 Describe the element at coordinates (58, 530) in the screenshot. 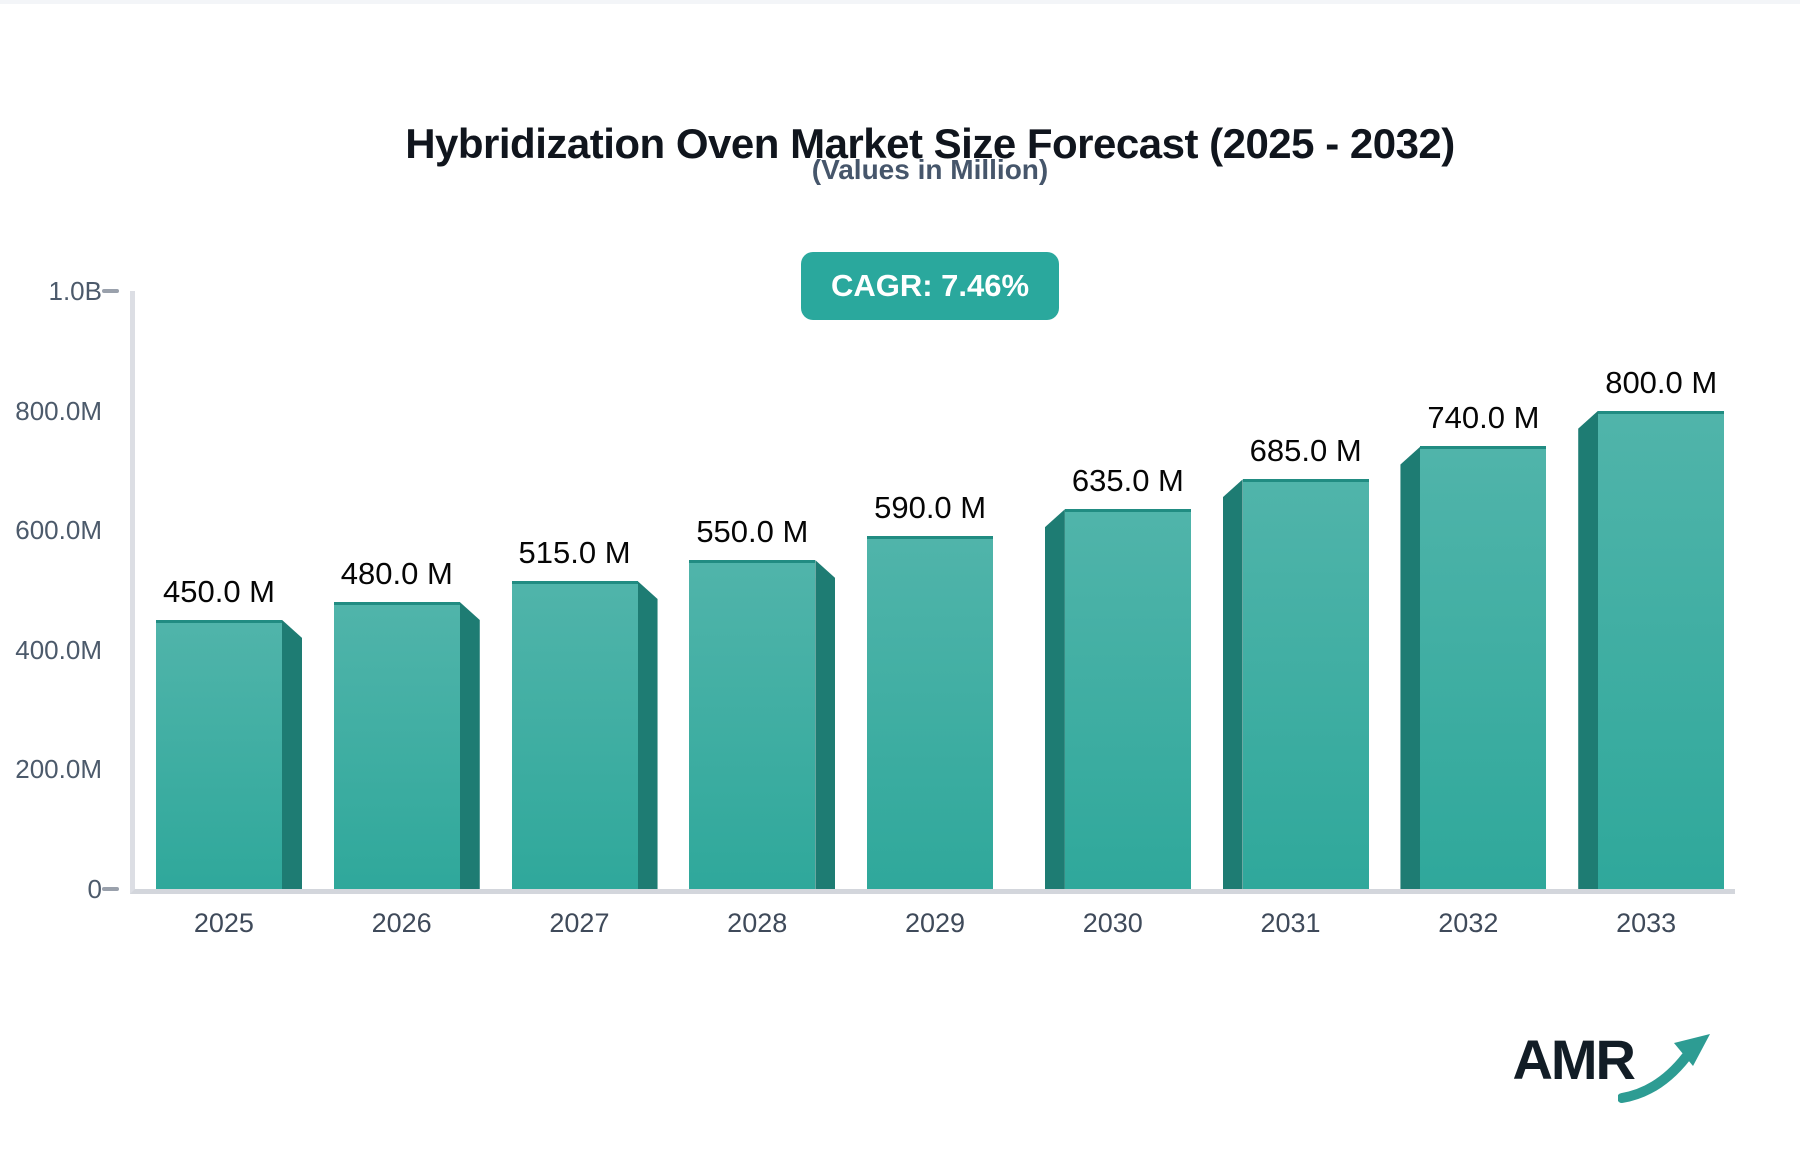

I see `y-tick-label: 600.0M` at that location.